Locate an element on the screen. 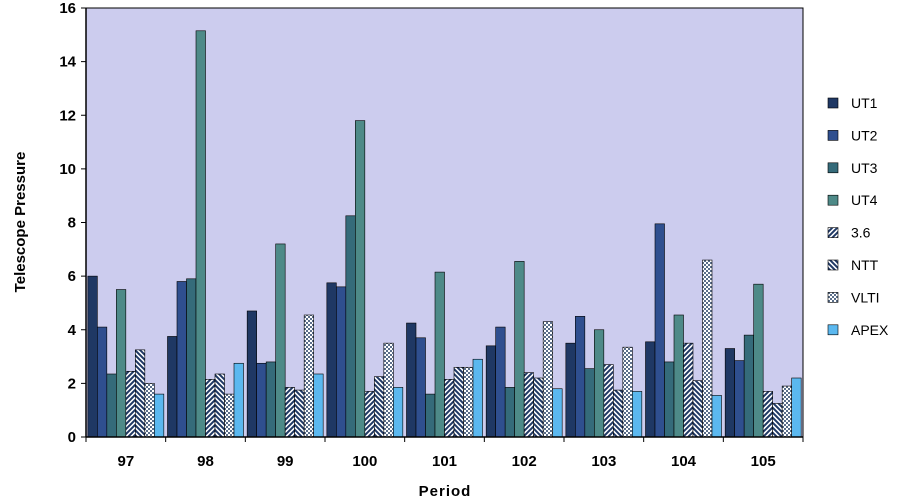  x-tick-label: 102 is located at coordinates (524, 461).